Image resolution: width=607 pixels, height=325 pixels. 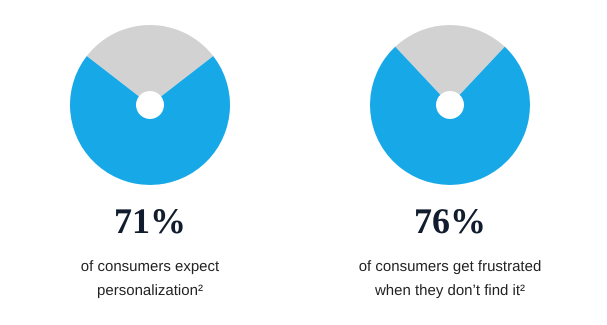 What do you see at coordinates (150, 278) in the screenshot?
I see `text: of consumers expect personalization²` at bounding box center [150, 278].